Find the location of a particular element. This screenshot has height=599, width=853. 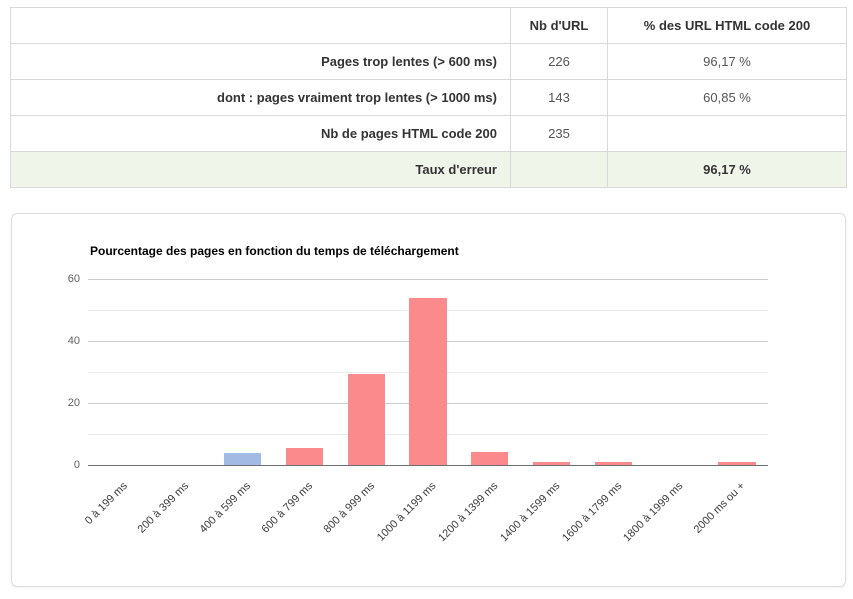

x-axis-tick-label: 1800 à 1999 ms is located at coordinates (653, 512).